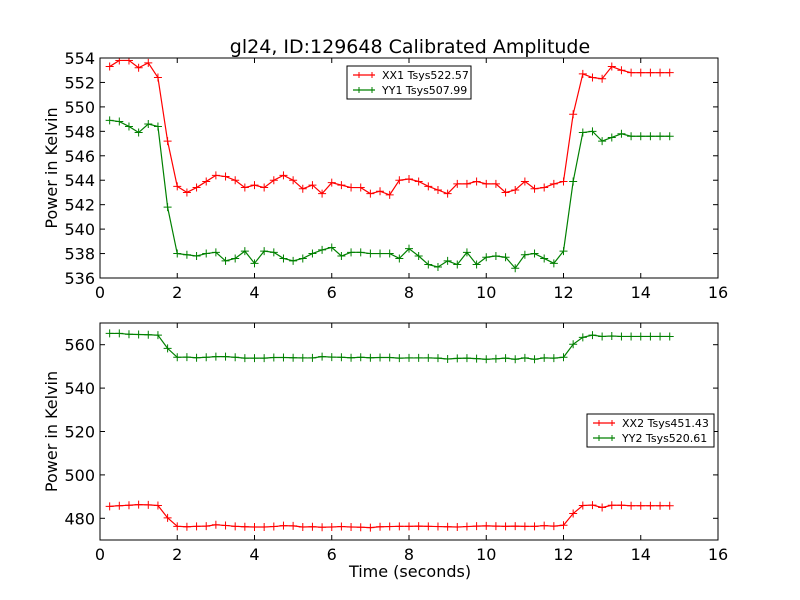 The height and width of the screenshot is (600, 800). Describe the element at coordinates (254, 292) in the screenshot. I see `x-tick-label: 4` at that location.